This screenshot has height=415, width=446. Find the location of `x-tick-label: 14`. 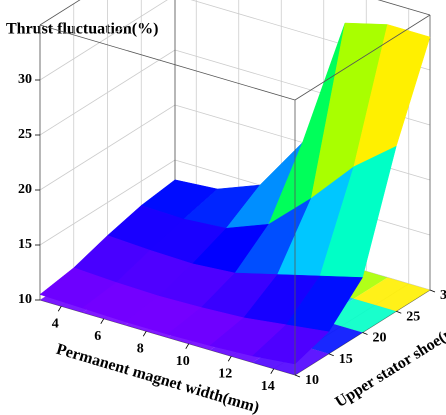

x-tick-label: 14 is located at coordinates (268, 386).